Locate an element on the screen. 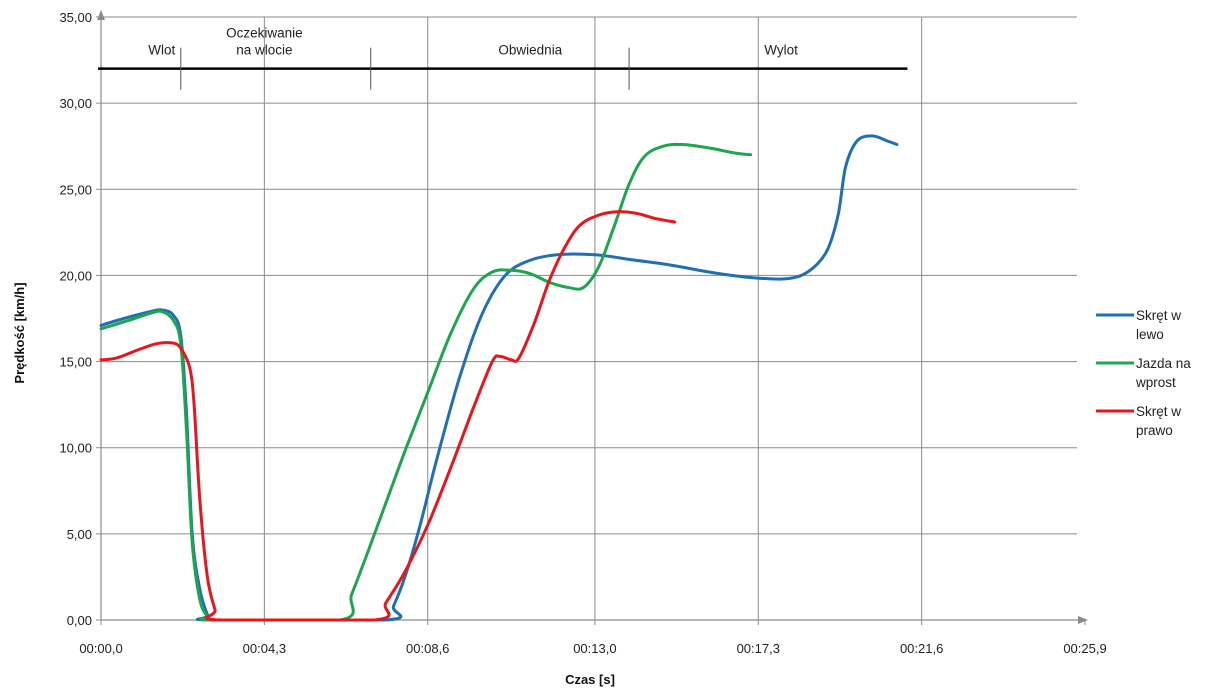  phase-annotations: Wlot Oczekiwanie na wlocie Obwiednia Wylot is located at coordinates (503, 58).